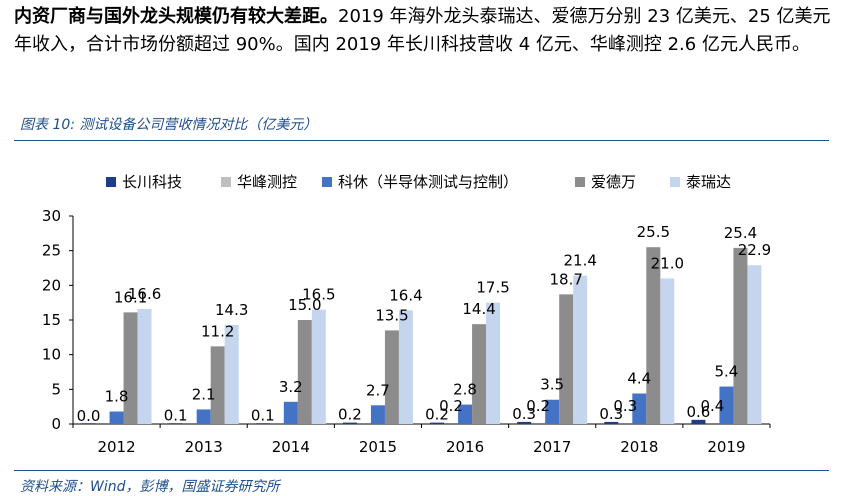  What do you see at coordinates (152, 182) in the screenshot?
I see `legend-label: 长川科技` at bounding box center [152, 182].